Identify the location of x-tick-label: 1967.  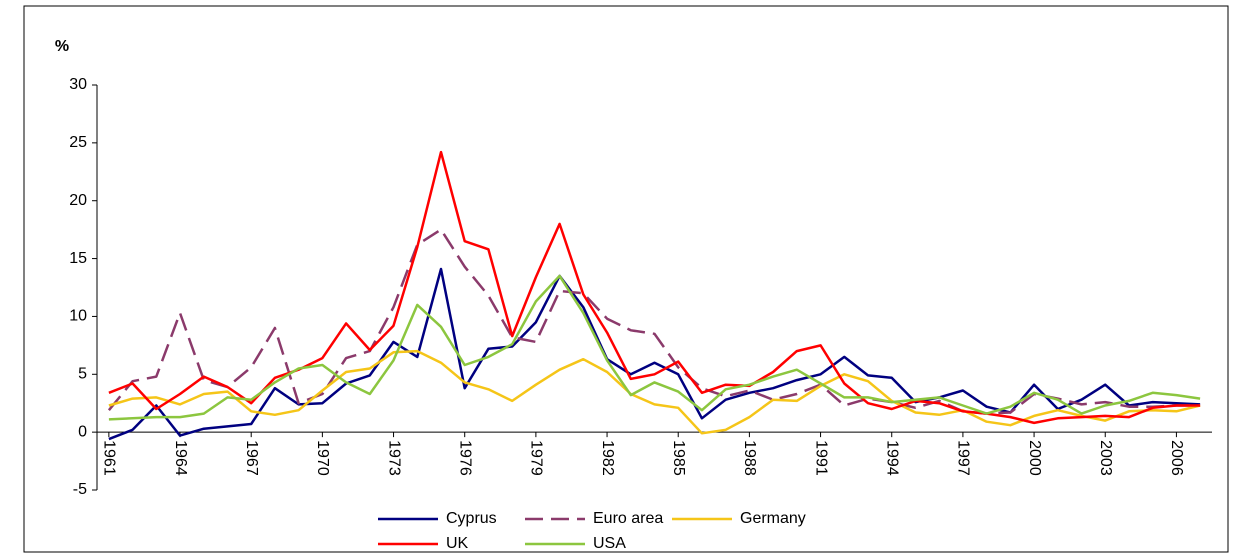
(251, 458).